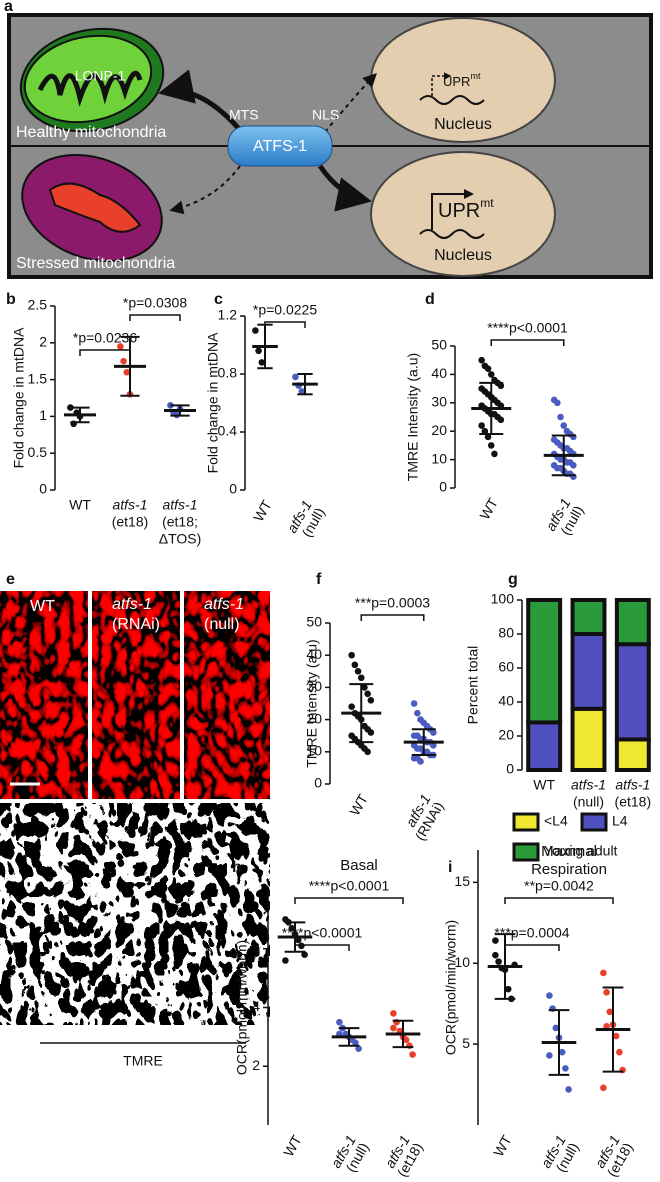 This screenshot has width=660, height=1182. What do you see at coordinates (180, 522) in the screenshot?
I see `x-tick-label: (et18;` at bounding box center [180, 522].